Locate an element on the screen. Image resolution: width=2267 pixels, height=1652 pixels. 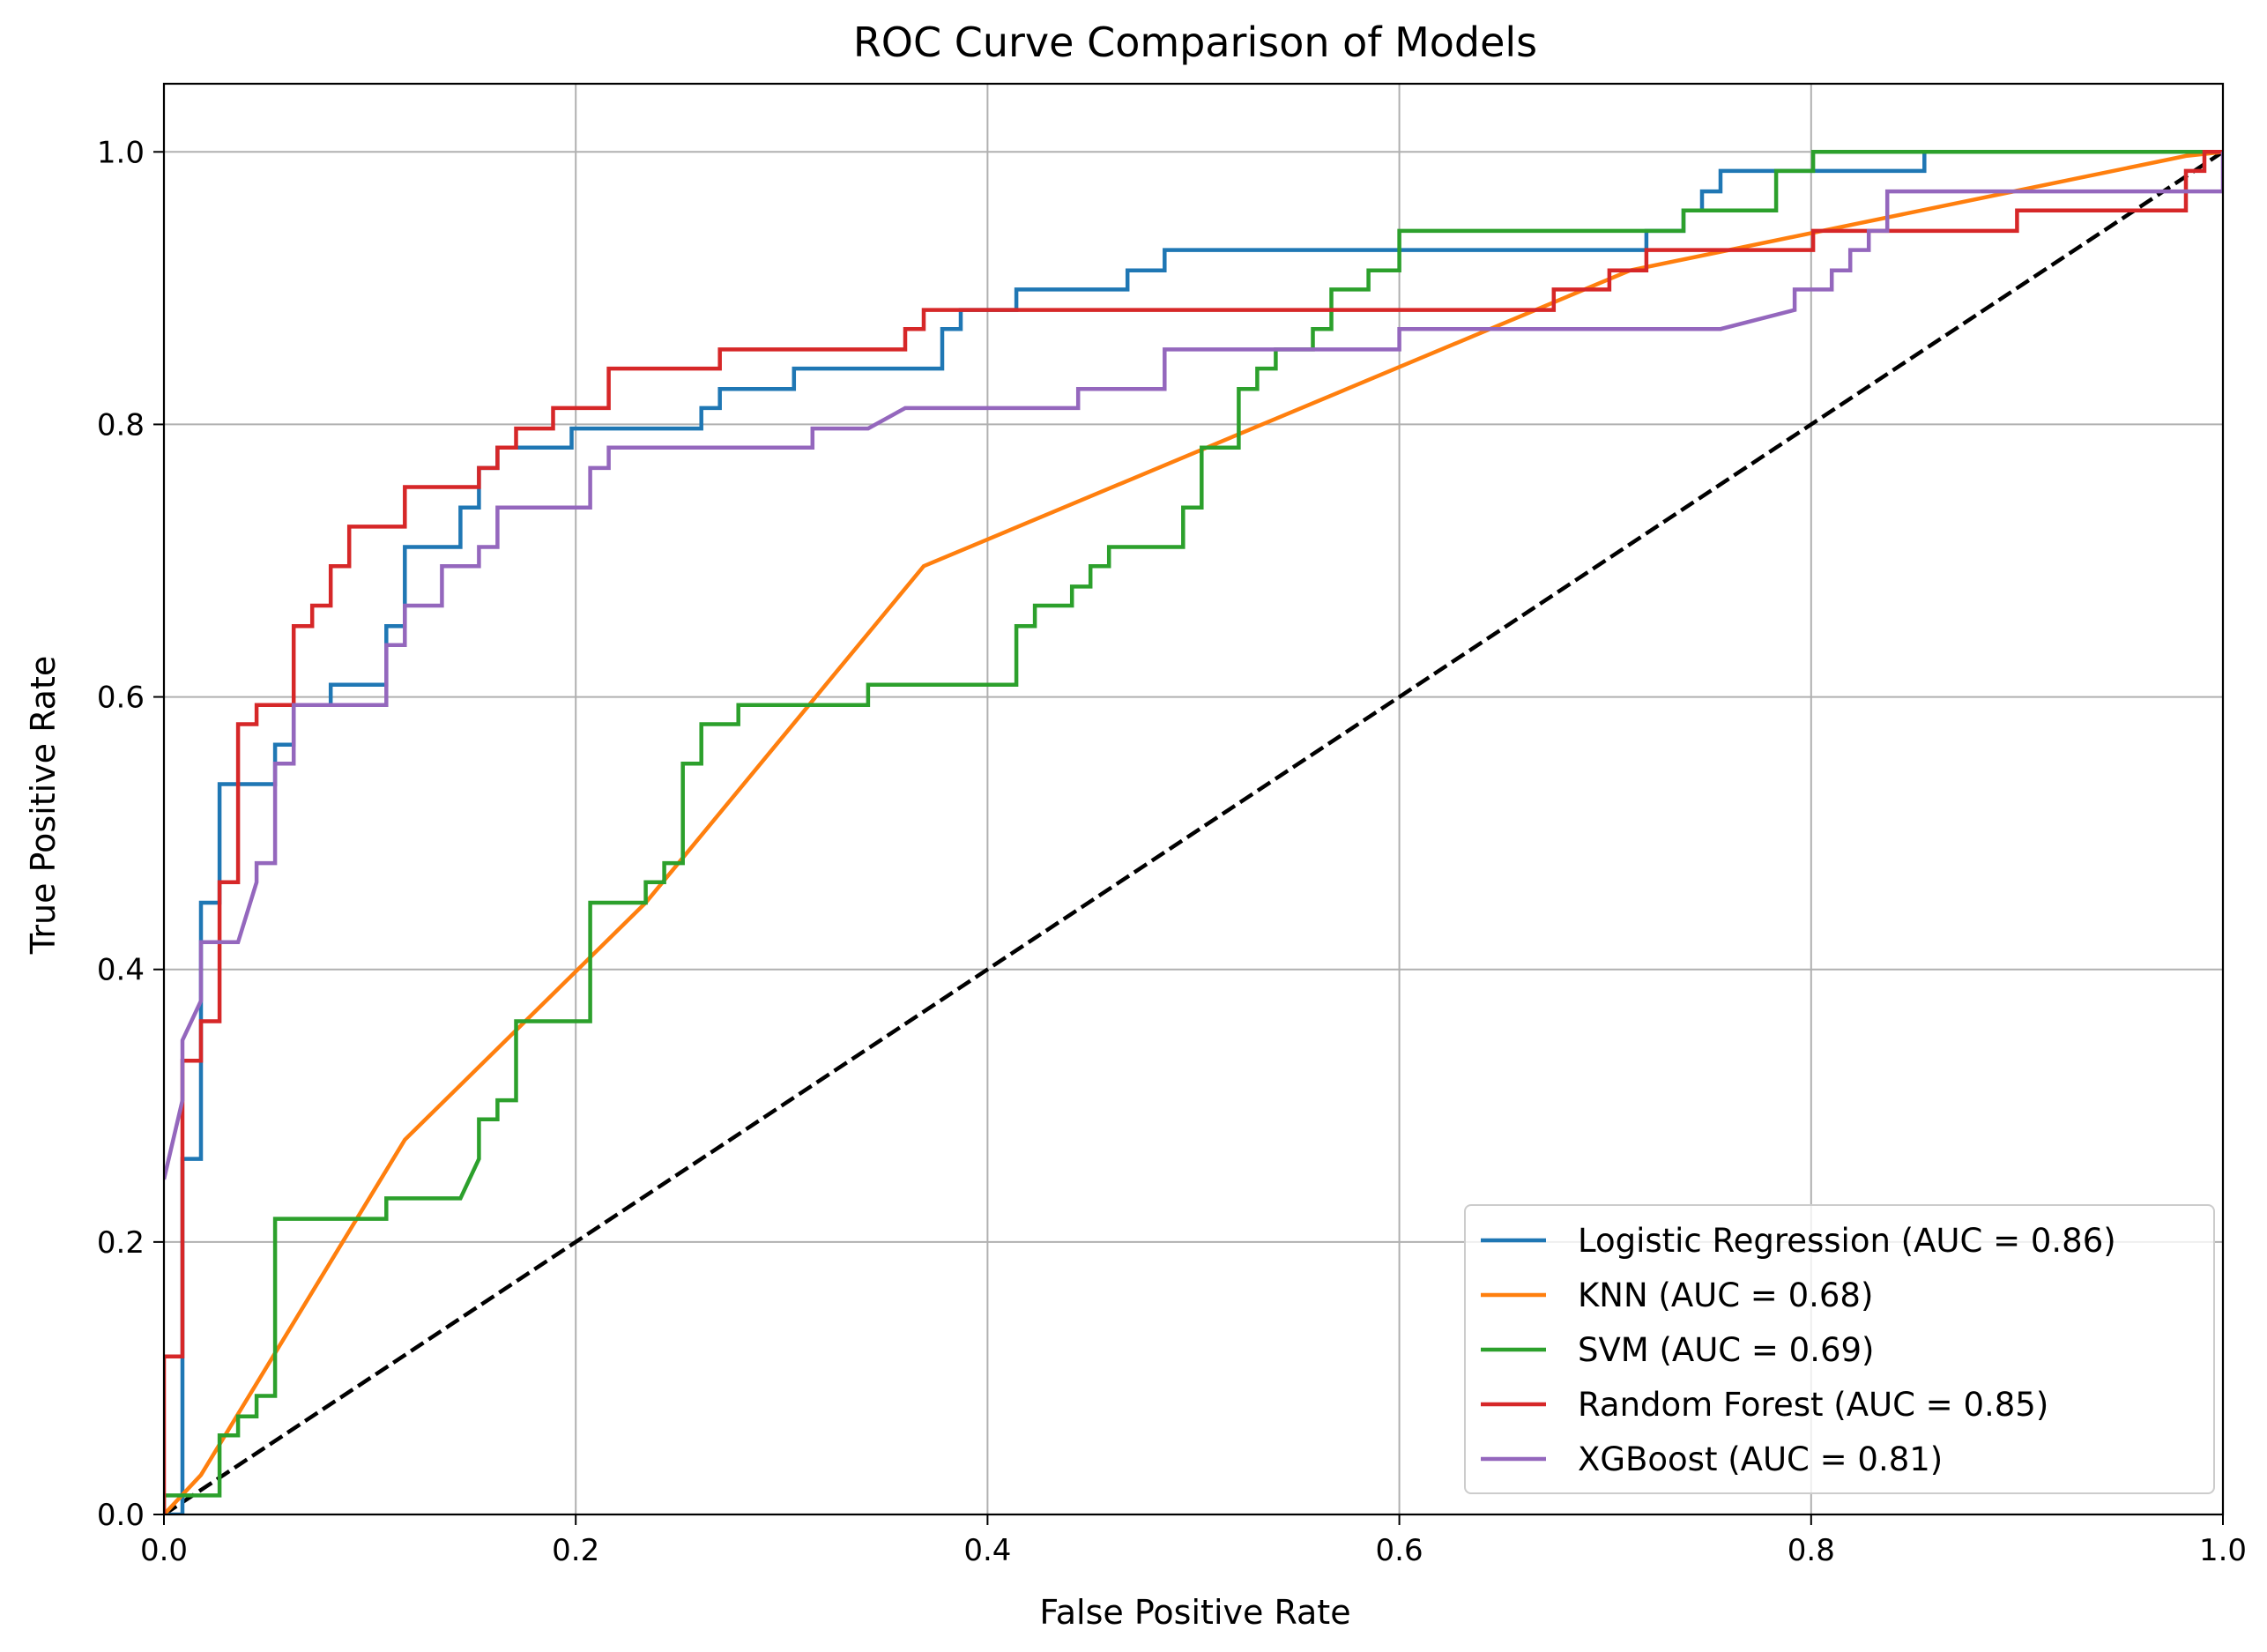
legend-label-1: KNN (AUC = 0.68) is located at coordinates (1726, 1295).